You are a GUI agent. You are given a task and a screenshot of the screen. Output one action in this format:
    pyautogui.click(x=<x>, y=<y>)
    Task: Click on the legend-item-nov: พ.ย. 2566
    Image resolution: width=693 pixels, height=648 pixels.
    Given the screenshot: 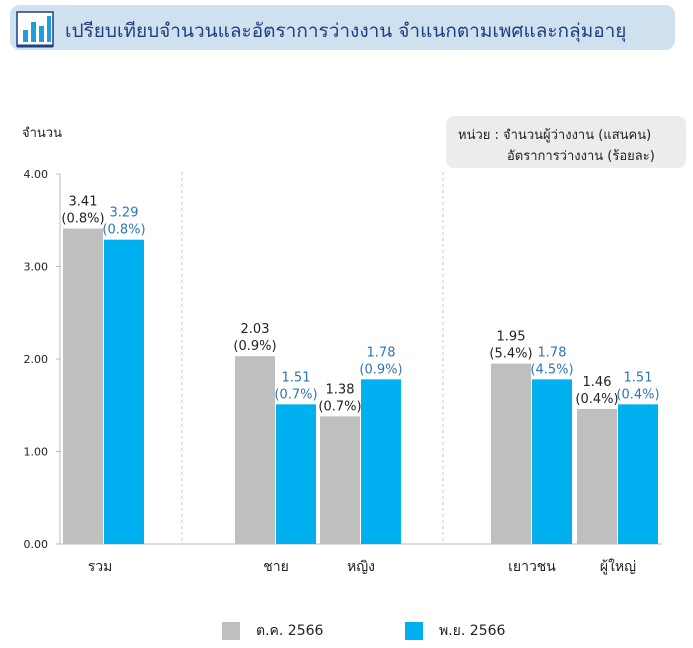 What is the action you would take?
    pyautogui.click(x=455, y=631)
    